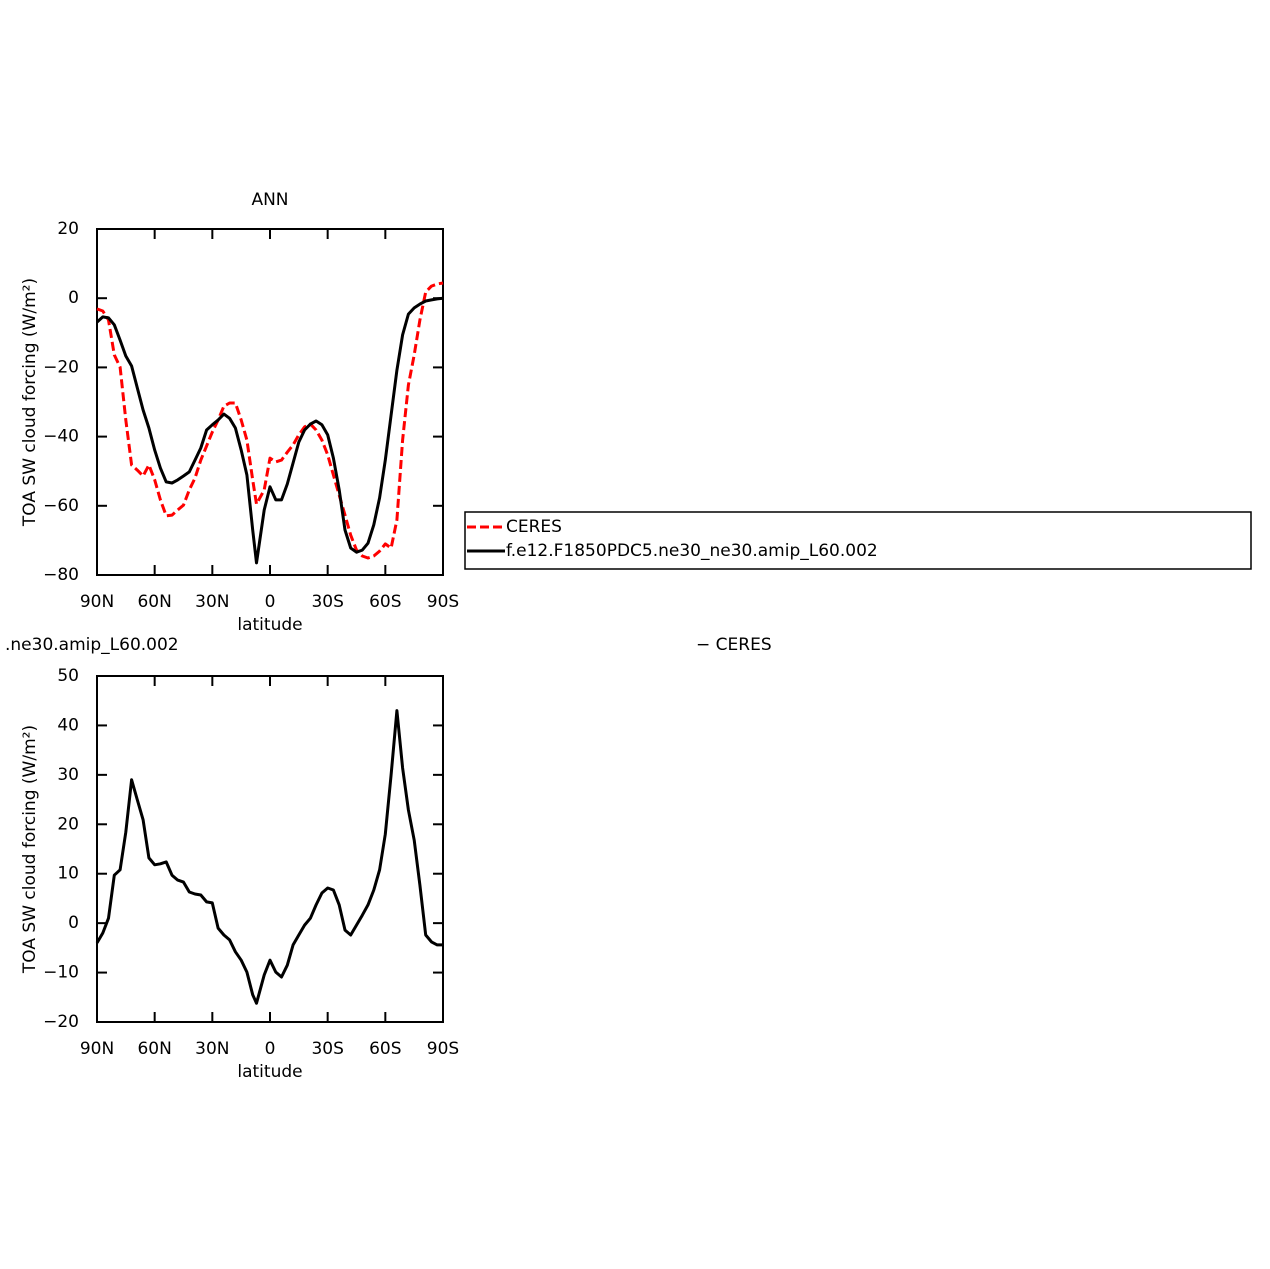 The image size is (1270, 1269). What do you see at coordinates (734, 645) in the screenshot?
I see `chart-title: − CERES` at bounding box center [734, 645].